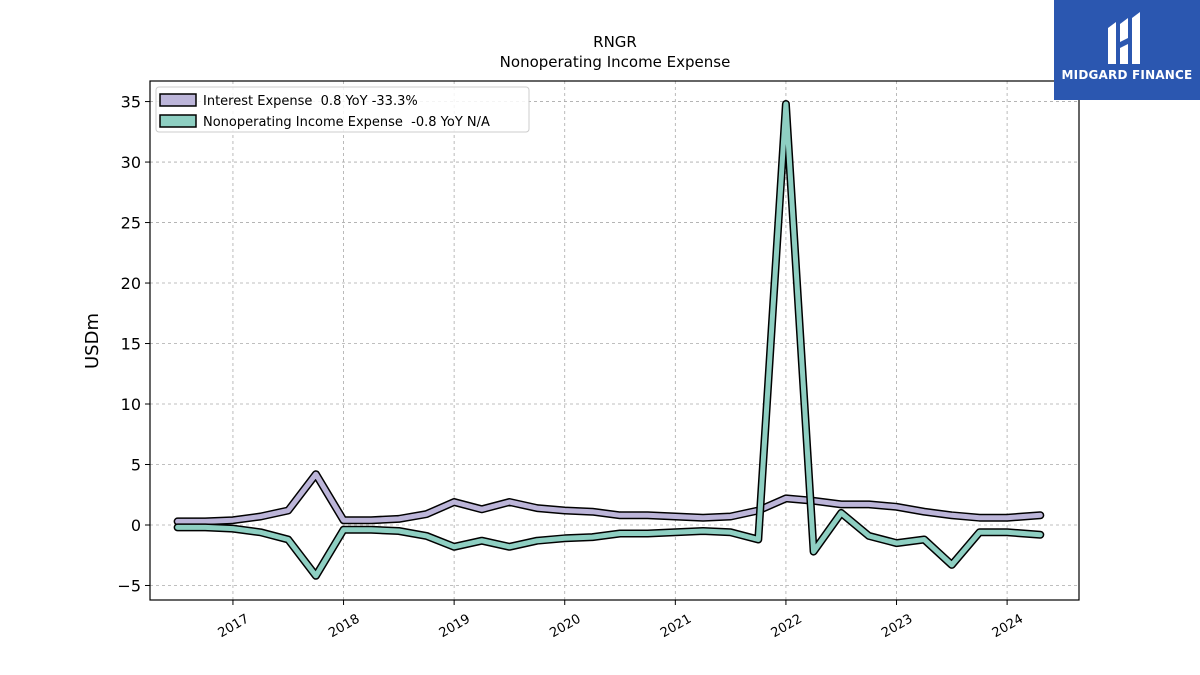 This screenshot has width=1200, height=675. Describe the element at coordinates (310, 101) in the screenshot. I see `legend-label-interest-expense: Interest Expense 0.8 YoY -33.3%` at that location.